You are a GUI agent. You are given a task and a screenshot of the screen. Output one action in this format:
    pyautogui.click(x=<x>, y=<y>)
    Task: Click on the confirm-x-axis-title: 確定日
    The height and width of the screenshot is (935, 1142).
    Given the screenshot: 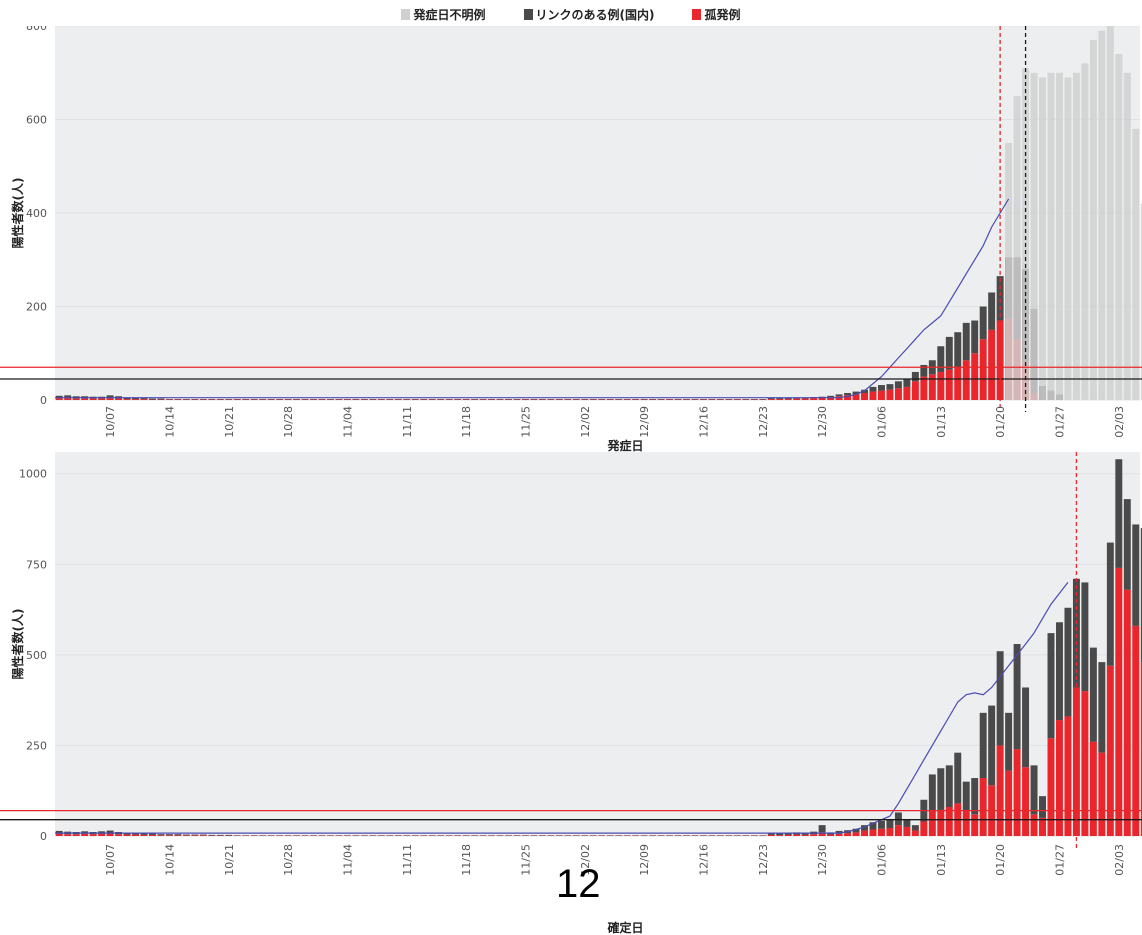 What is the action you would take?
    pyautogui.click(x=625, y=927)
    